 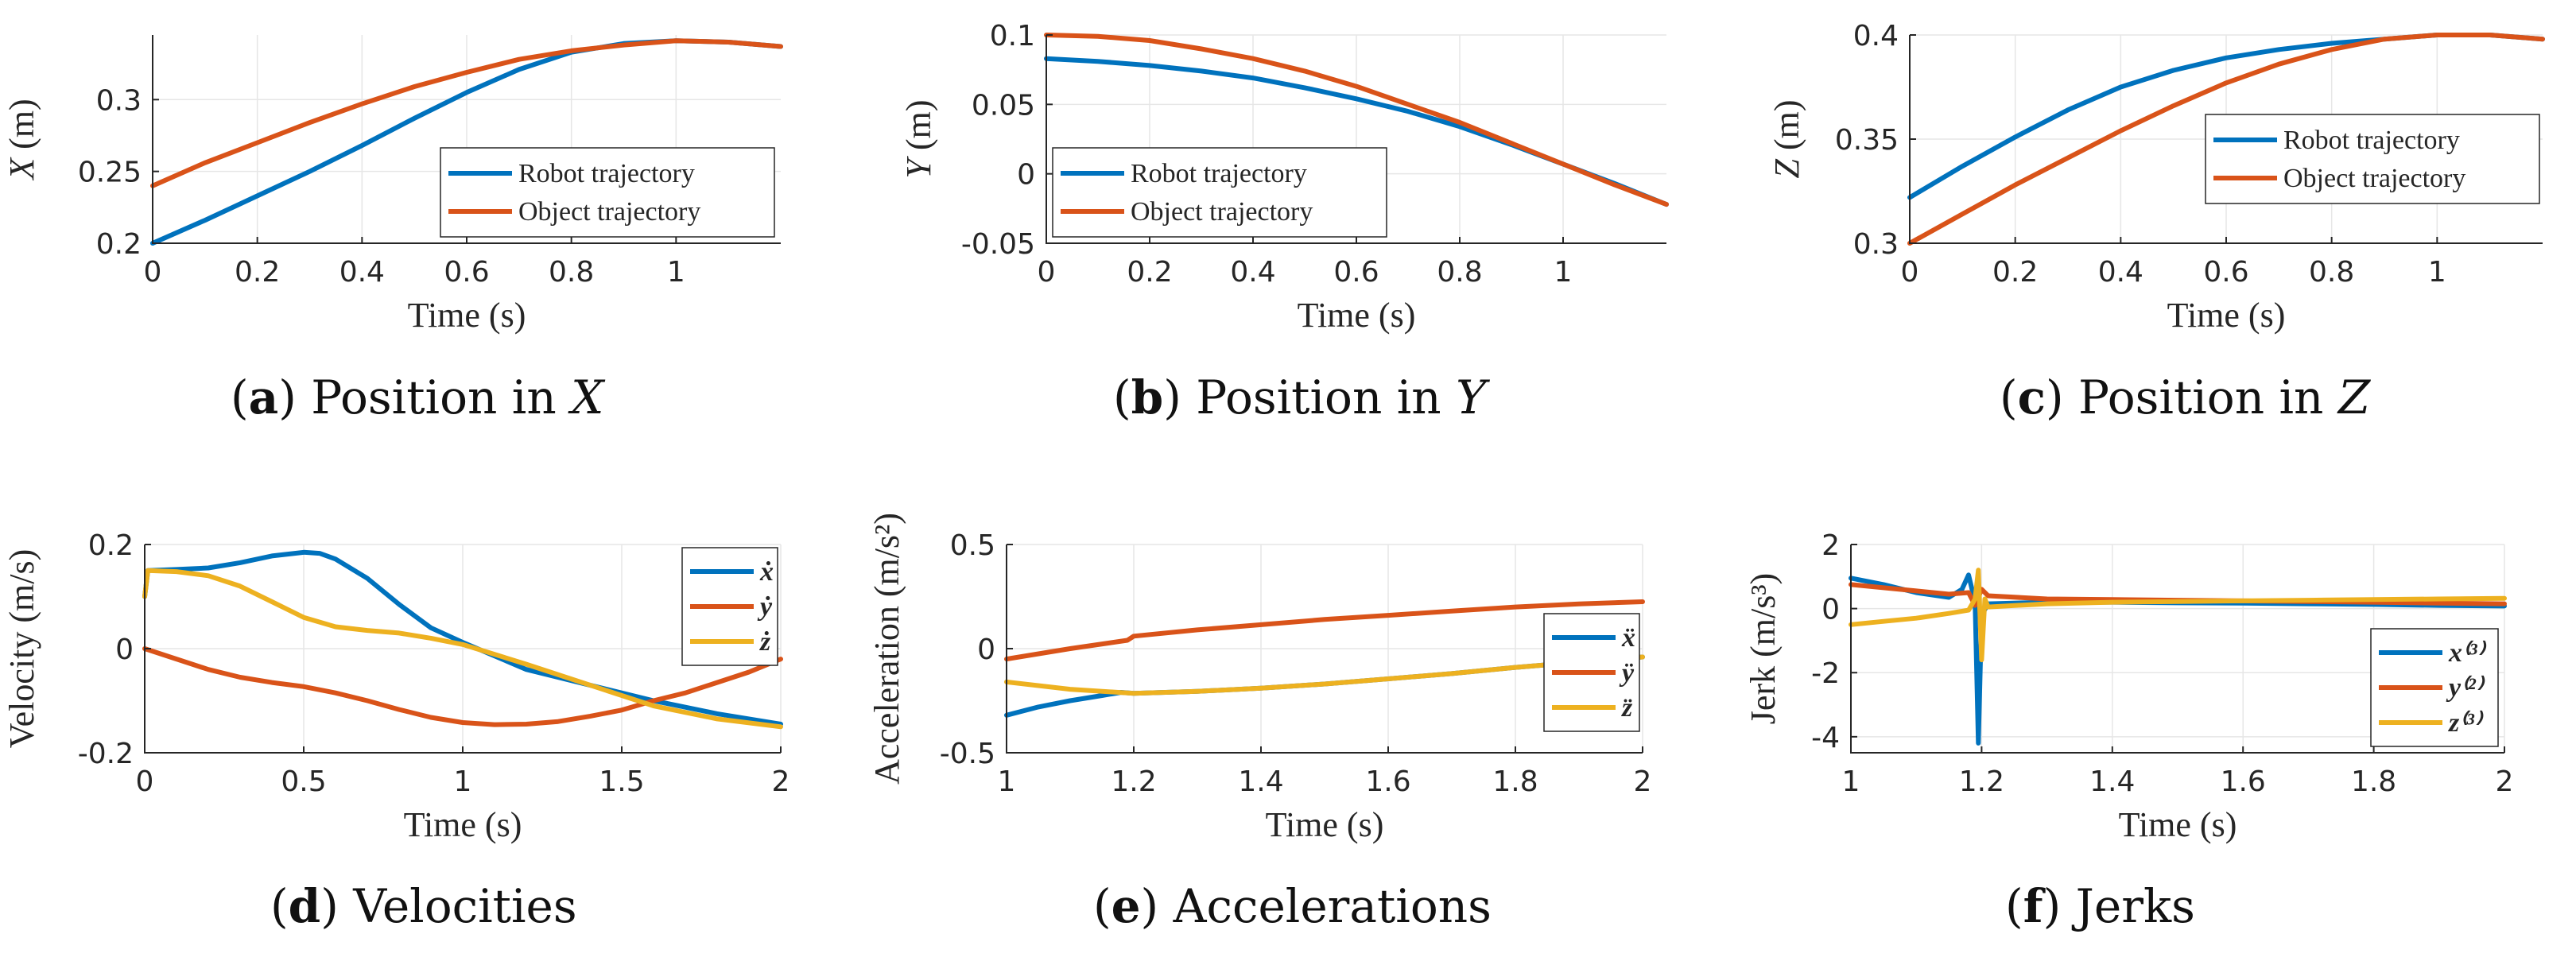 What do you see at coordinates (2466, 723) in the screenshot?
I see `legend-label: z⁽³⁾` at bounding box center [2466, 723].